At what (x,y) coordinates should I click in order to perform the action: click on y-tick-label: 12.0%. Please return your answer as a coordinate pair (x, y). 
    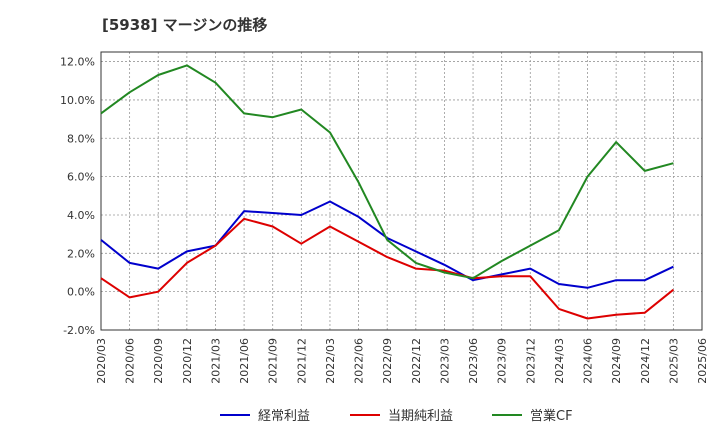
    Looking at the image, I should click on (77, 62).